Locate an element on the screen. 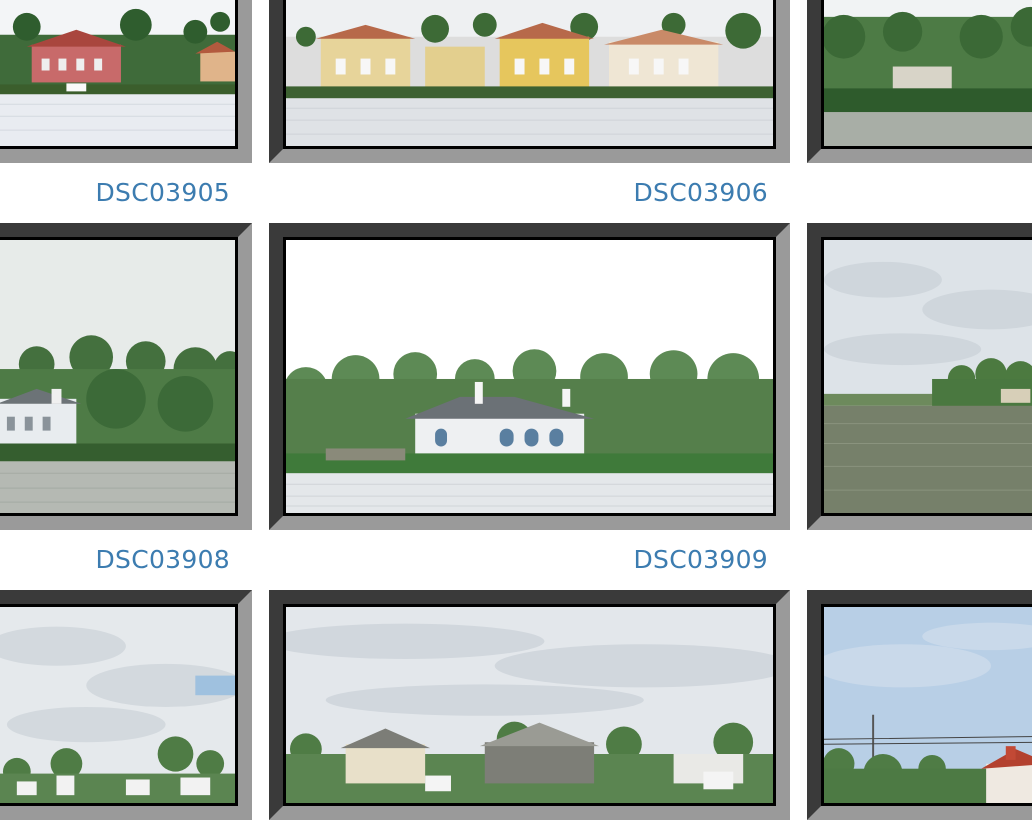 Image resolution: width=1032 pixels, height=820 pixels. thumbnail-caption-link: DSC03905 is located at coordinates (162, 192).